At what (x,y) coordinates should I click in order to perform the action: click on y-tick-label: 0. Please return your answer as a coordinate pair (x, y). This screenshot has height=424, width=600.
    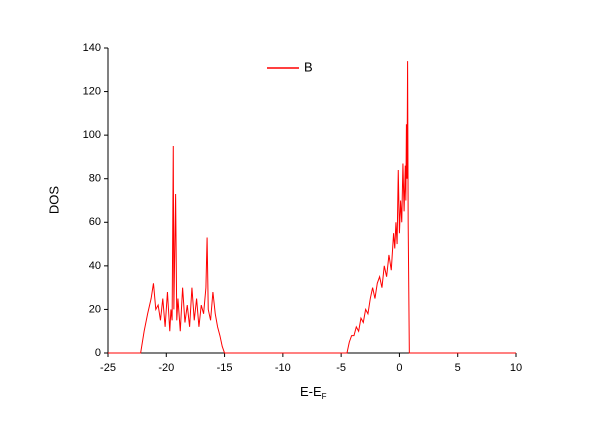
    Looking at the image, I should click on (98, 353).